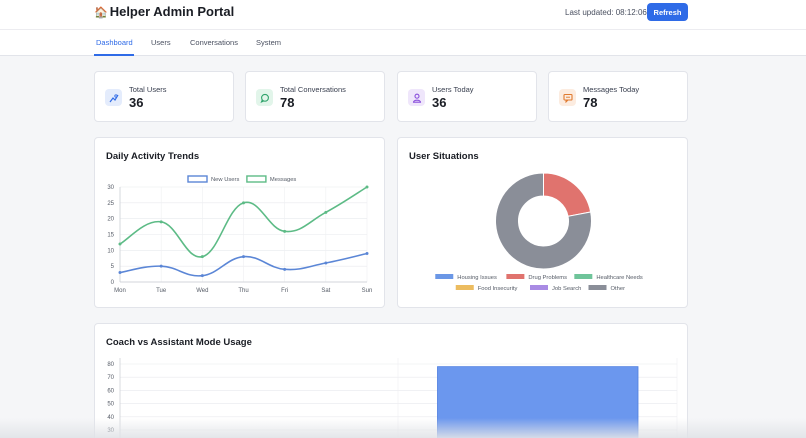 Image resolution: width=806 pixels, height=438 pixels. Describe the element at coordinates (113, 267) in the screenshot. I see `y-tick-label: 5` at that location.